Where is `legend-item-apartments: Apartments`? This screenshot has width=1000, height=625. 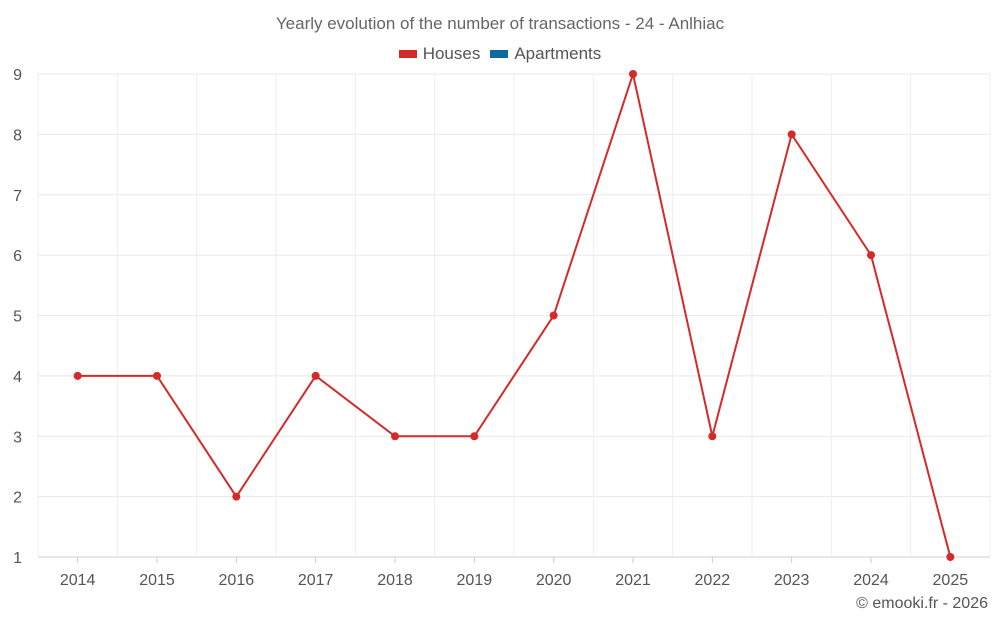
legend-item-apartments: Apartments is located at coordinates (545, 54).